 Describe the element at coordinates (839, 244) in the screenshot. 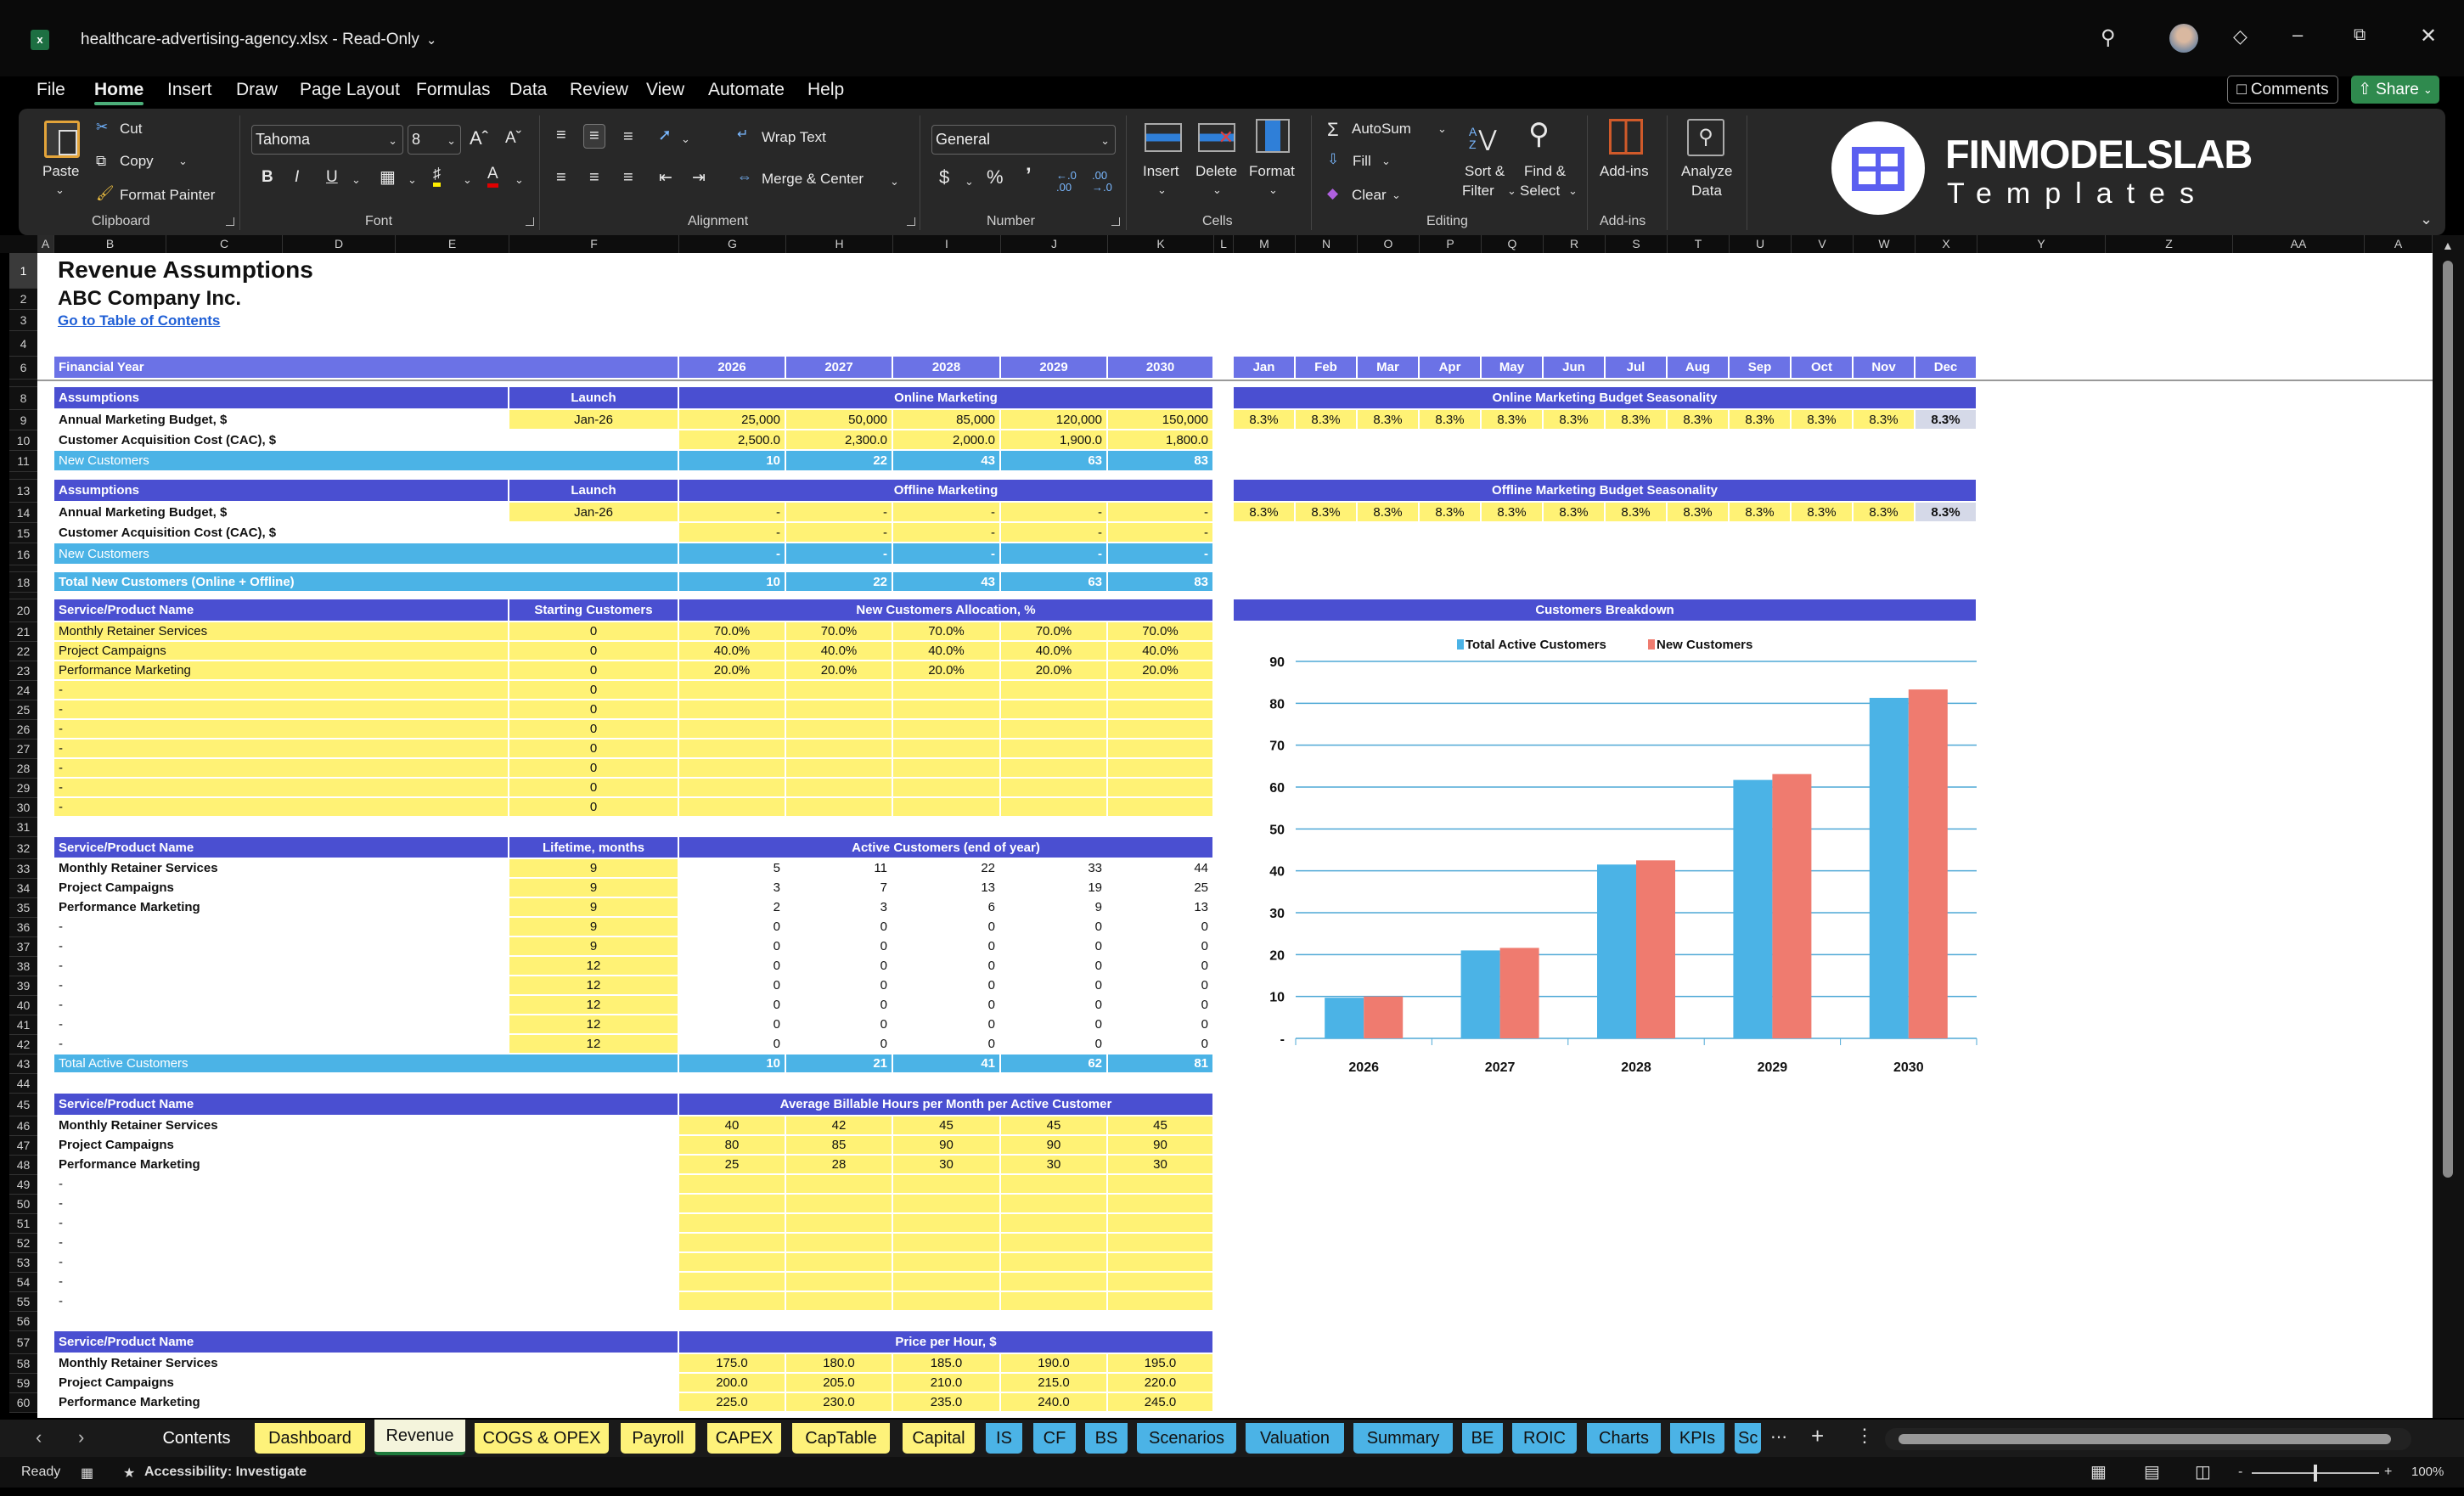

I see `column-header-h: H` at that location.